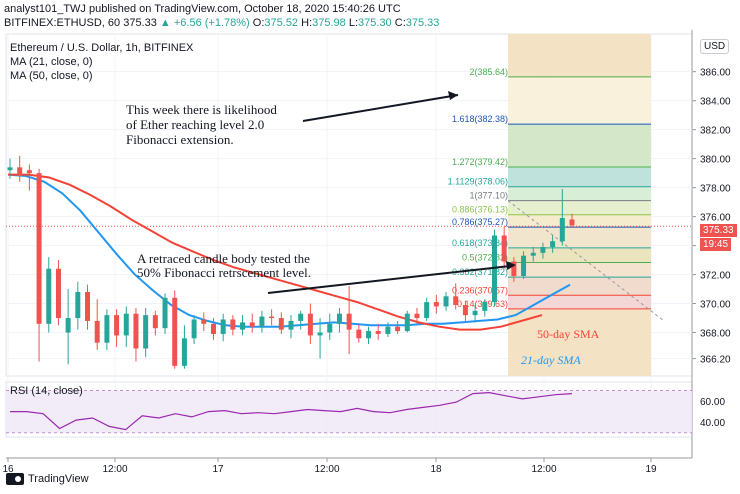  What do you see at coordinates (480, 162) in the screenshot?
I see `fib-level-label: 1.272(379.42)` at bounding box center [480, 162].